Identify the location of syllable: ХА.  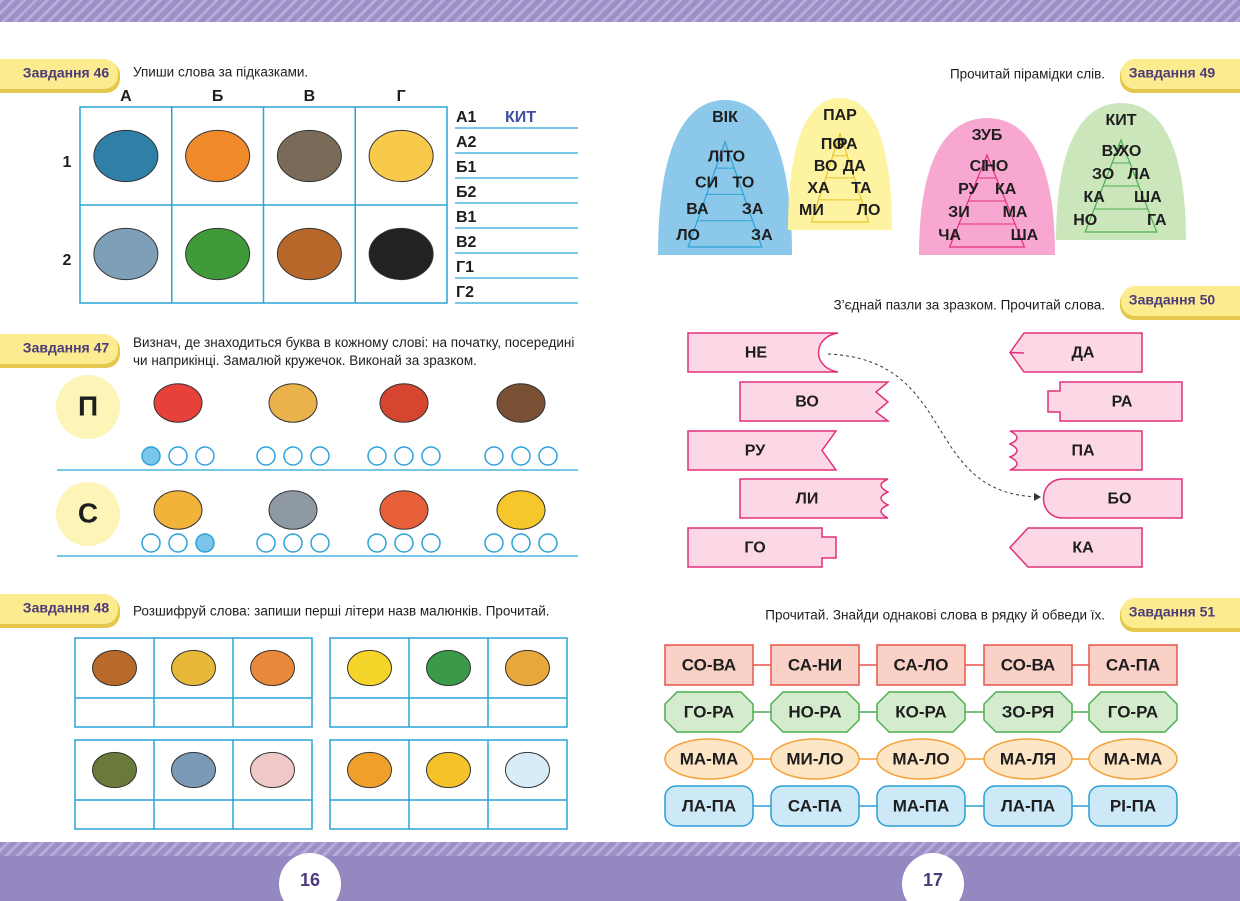
(818, 188).